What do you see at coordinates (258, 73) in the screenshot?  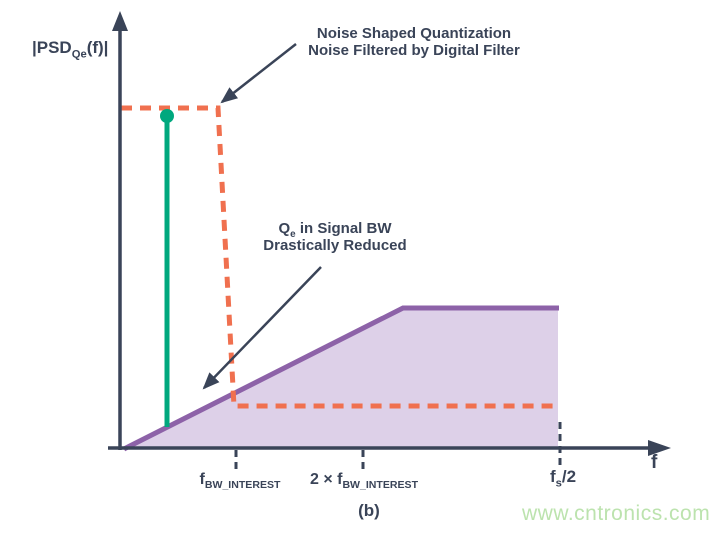 I see `filter-annotation-arrow` at bounding box center [258, 73].